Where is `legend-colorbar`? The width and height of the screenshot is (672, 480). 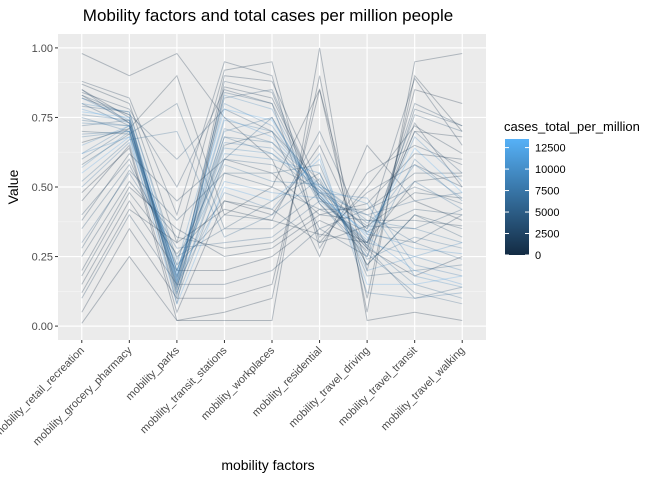
legend-colorbar is located at coordinates (517, 197).